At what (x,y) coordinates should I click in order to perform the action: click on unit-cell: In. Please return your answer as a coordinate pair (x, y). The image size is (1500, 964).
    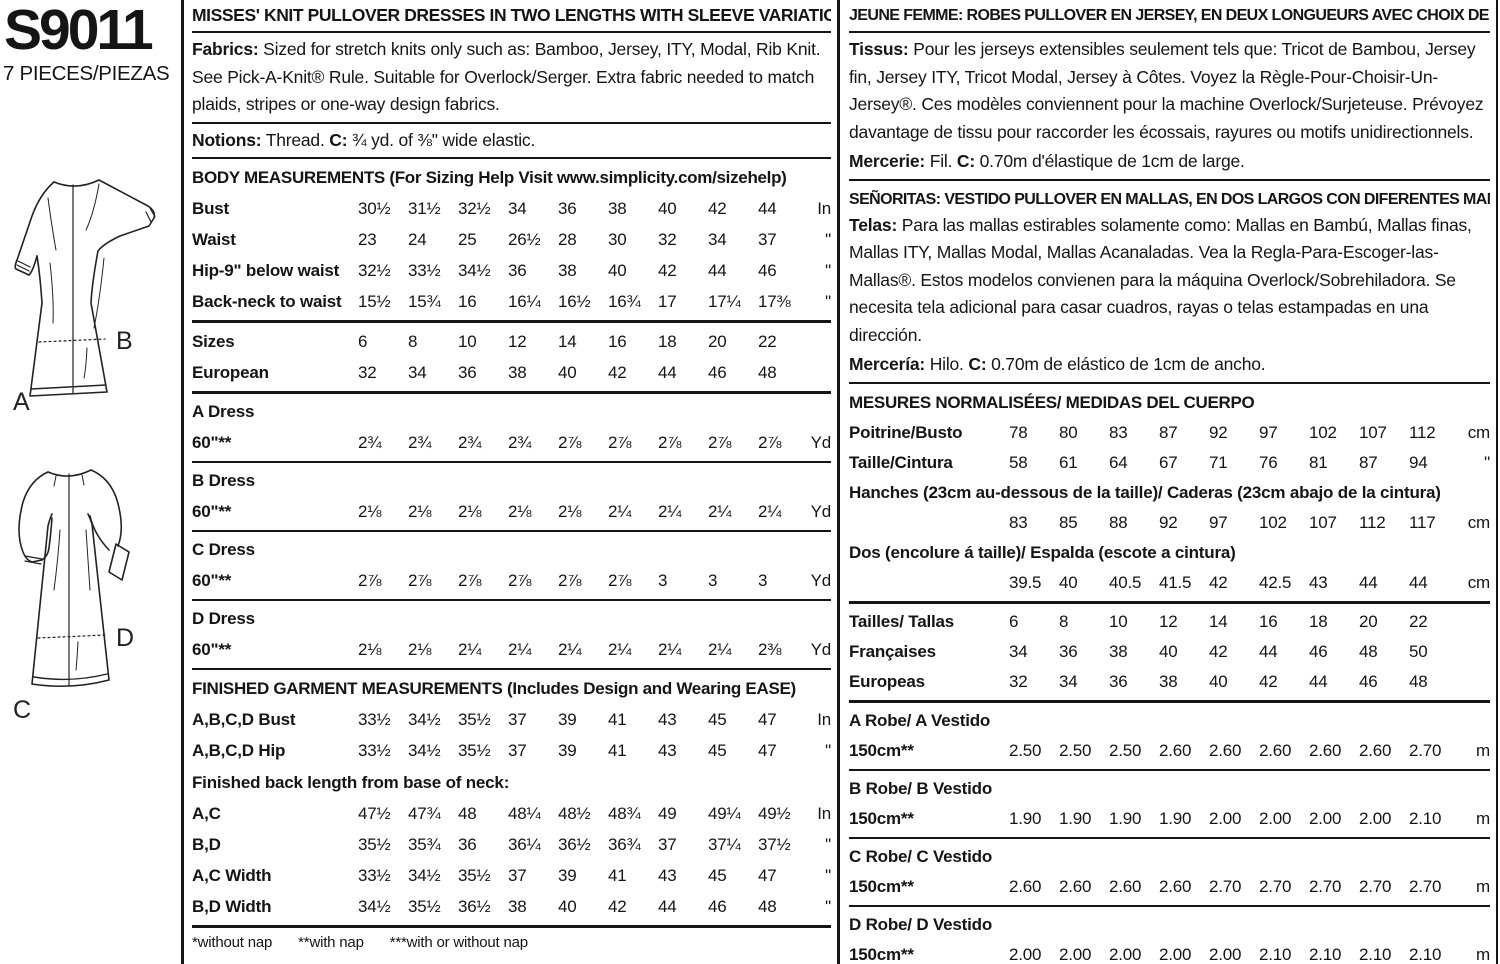
    Looking at the image, I should click on (824, 208).